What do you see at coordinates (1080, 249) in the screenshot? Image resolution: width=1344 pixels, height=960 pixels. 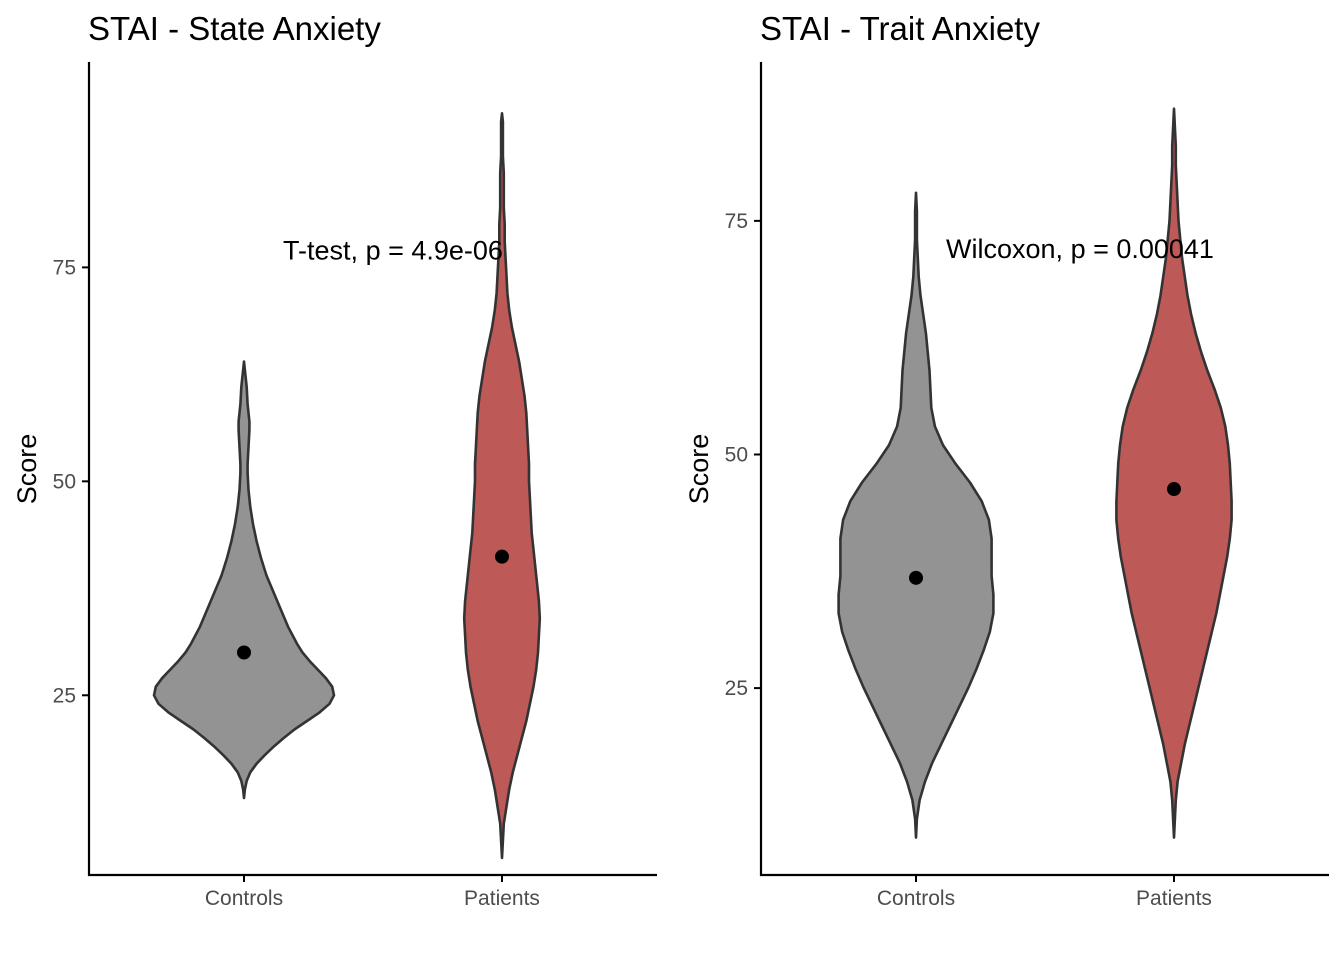 I see `significance-annotation: Wilcoxon, p = 0.00041` at bounding box center [1080, 249].